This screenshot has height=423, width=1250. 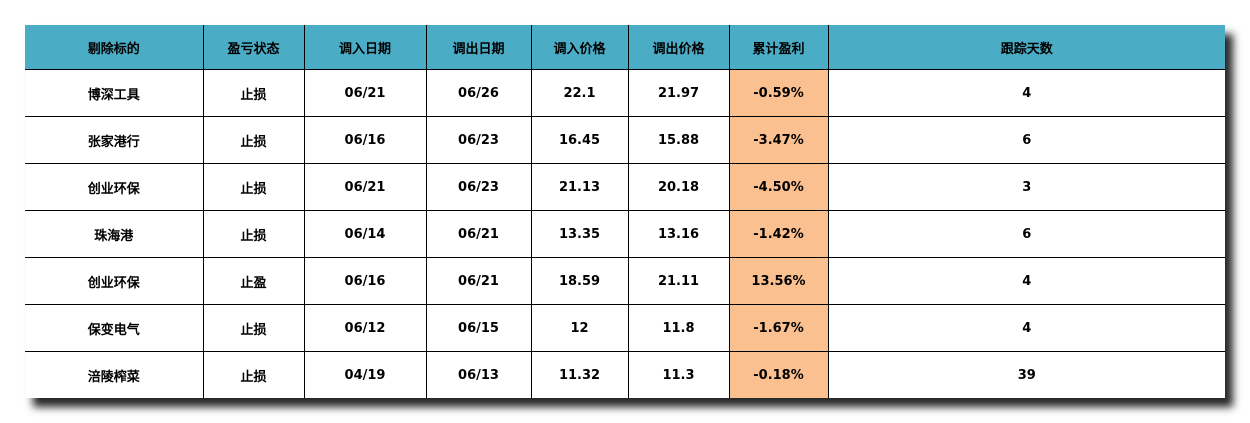 What do you see at coordinates (579, 374) in the screenshot?
I see `cell-in-price: 11.32` at bounding box center [579, 374].